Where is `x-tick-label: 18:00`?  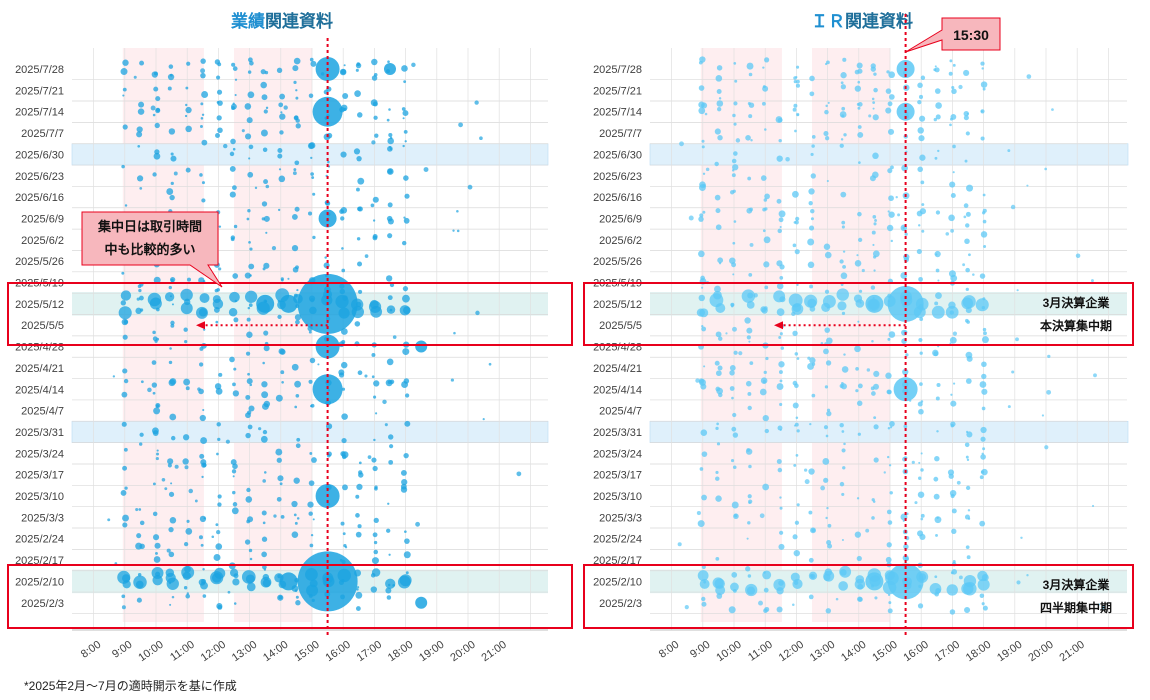
x-tick-label: 18:00 is located at coordinates (400, 652).